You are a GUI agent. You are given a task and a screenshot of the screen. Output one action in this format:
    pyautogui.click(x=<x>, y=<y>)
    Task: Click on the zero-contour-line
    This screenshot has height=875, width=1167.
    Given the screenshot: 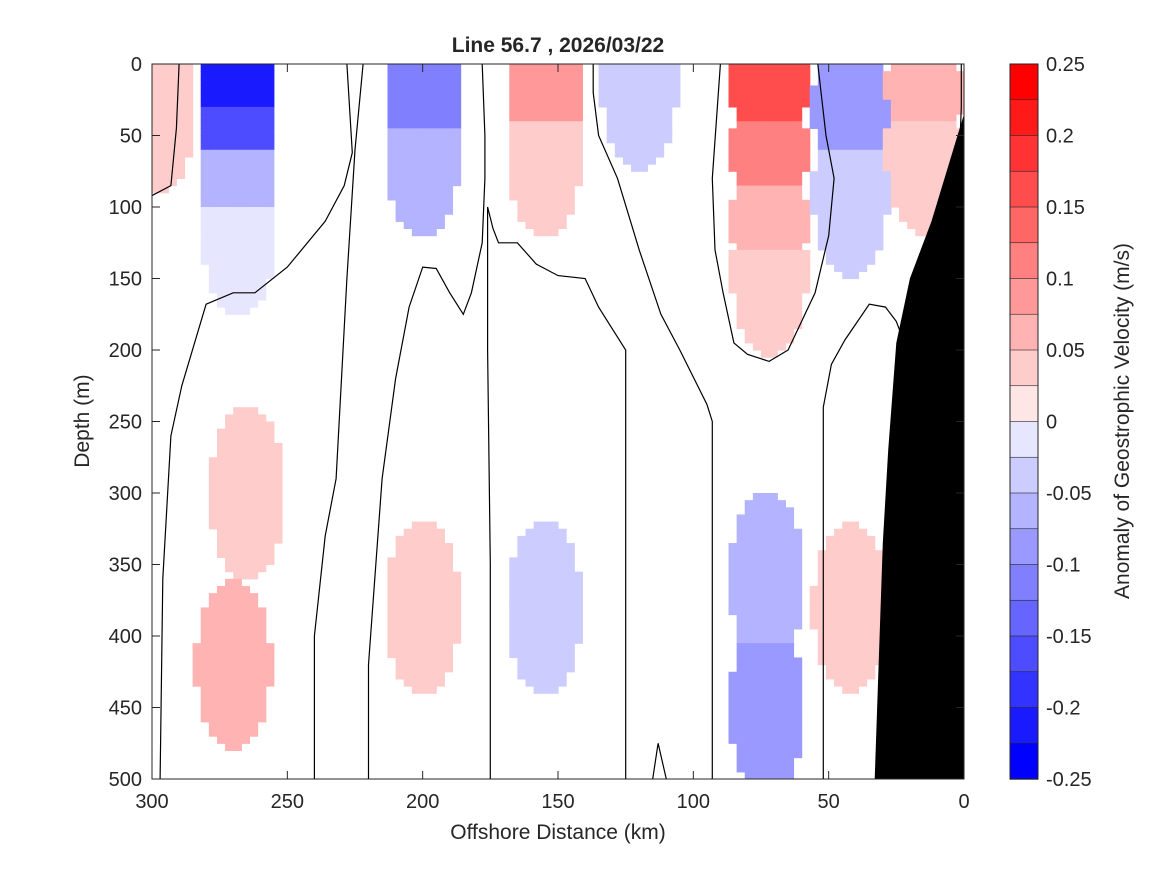 What is the action you would take?
    pyautogui.click(x=256, y=421)
    